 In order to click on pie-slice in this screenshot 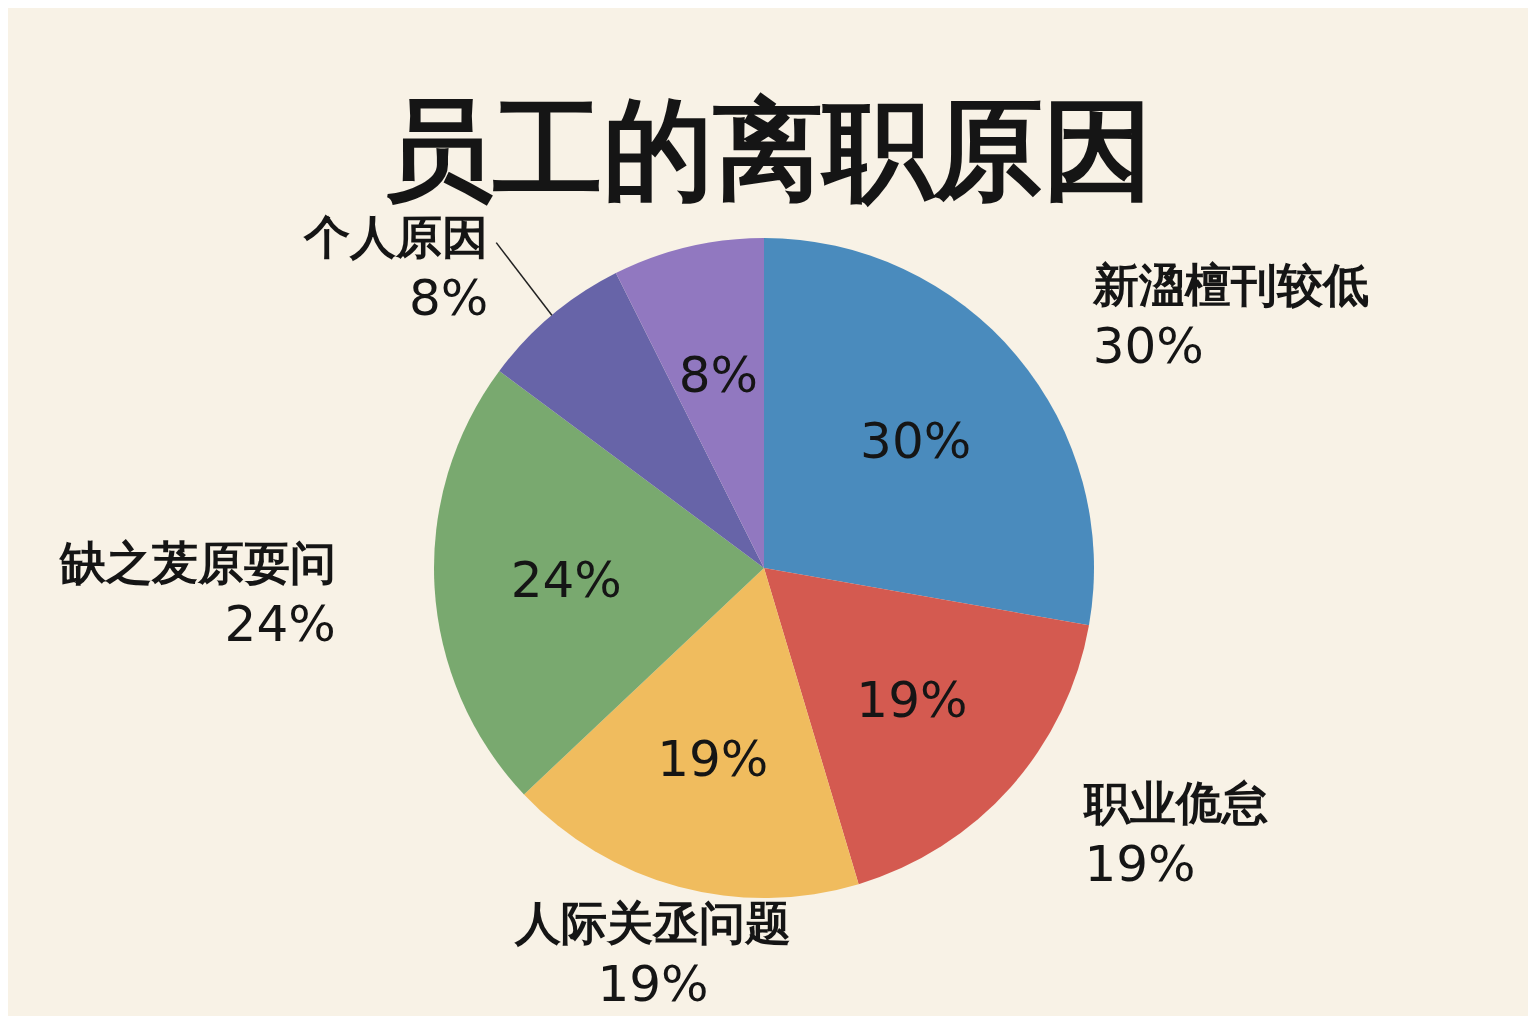, I will do `click(929, 432)`.